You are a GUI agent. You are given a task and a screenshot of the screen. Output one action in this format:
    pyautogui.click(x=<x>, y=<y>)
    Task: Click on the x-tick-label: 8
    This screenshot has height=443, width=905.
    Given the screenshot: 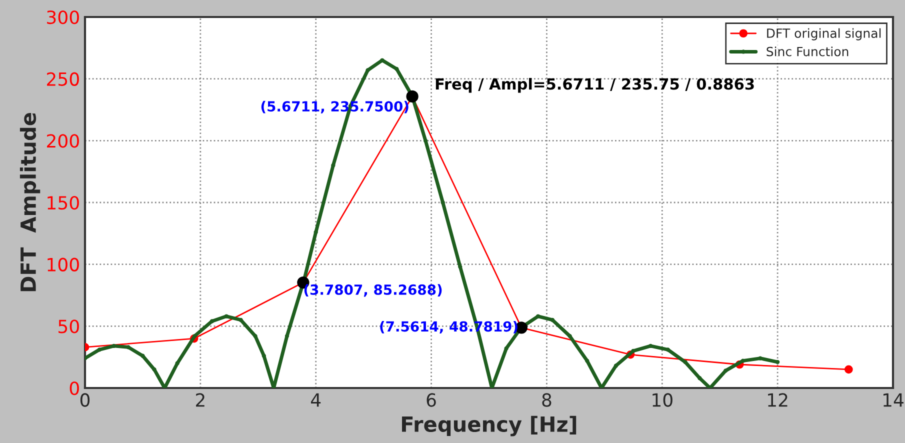 What is the action you would take?
    pyautogui.click(x=547, y=400)
    